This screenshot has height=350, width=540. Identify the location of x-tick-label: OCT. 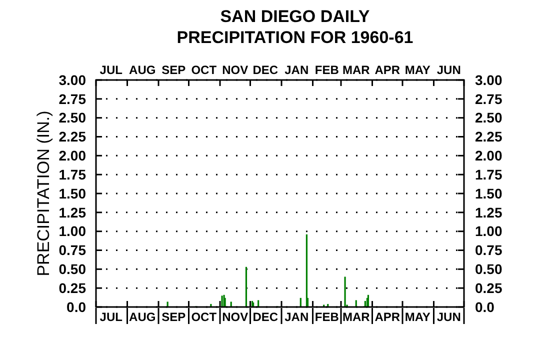
(204, 70).